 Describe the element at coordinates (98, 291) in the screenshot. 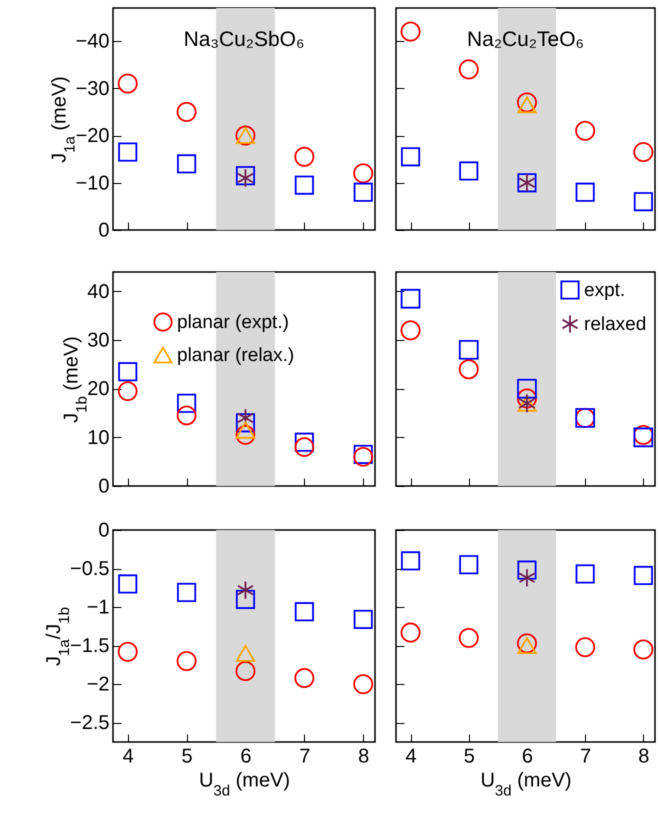

I see `y-tick-label: 40` at that location.